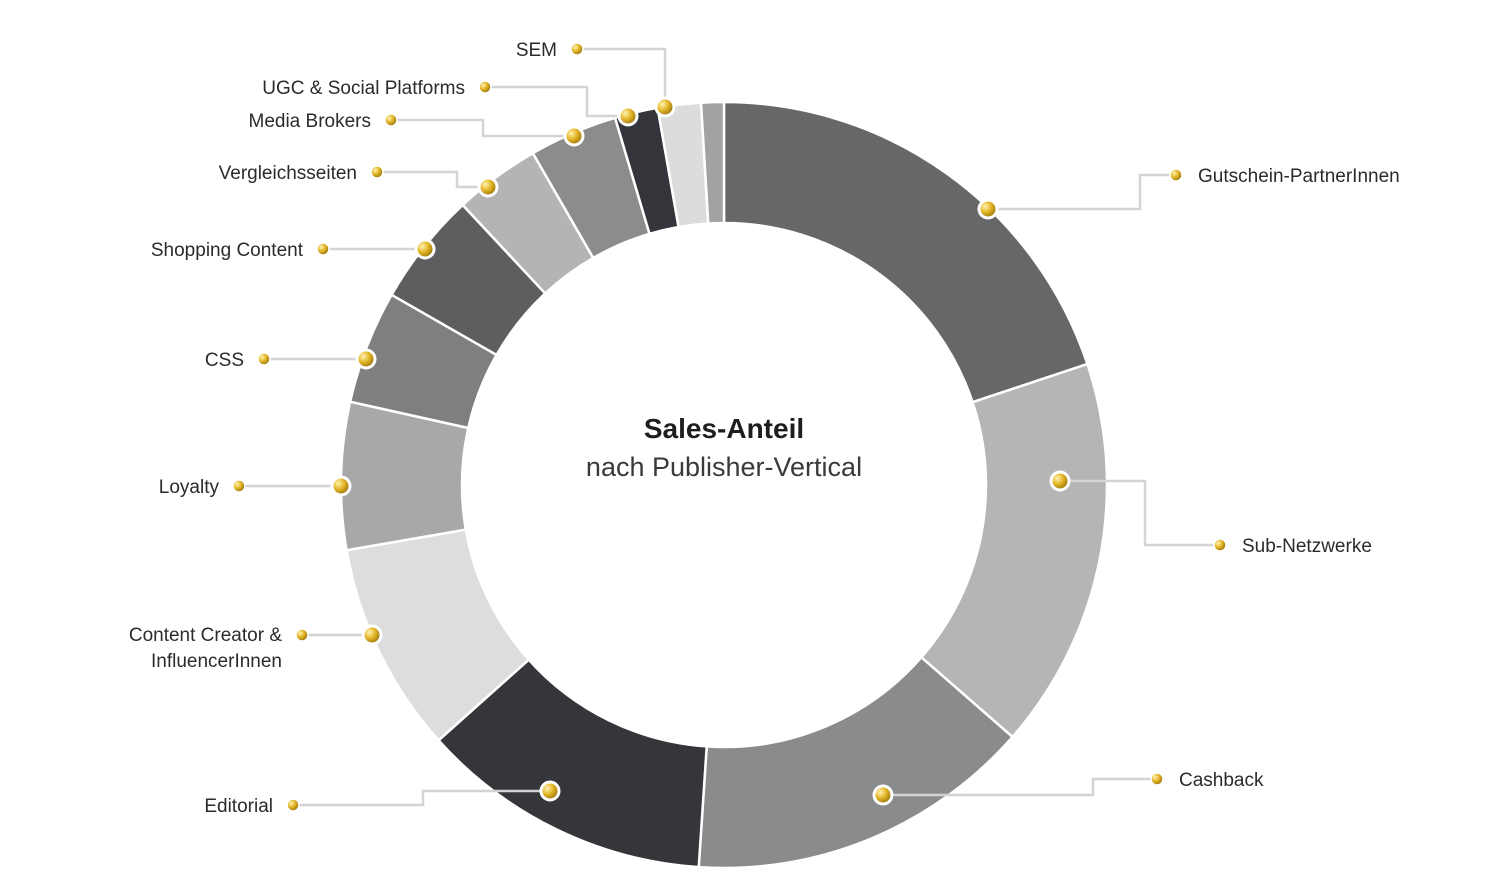 The height and width of the screenshot is (894, 1508). Describe the element at coordinates (724, 428) in the screenshot. I see `chart-title: Sales-Anteil` at that location.